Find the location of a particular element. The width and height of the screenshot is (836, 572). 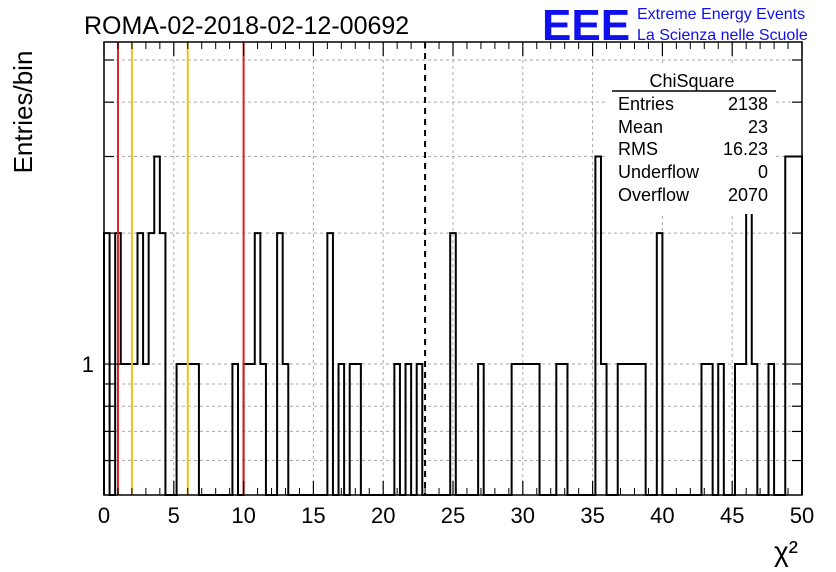

x-tick-label: 5 is located at coordinates (174, 515).